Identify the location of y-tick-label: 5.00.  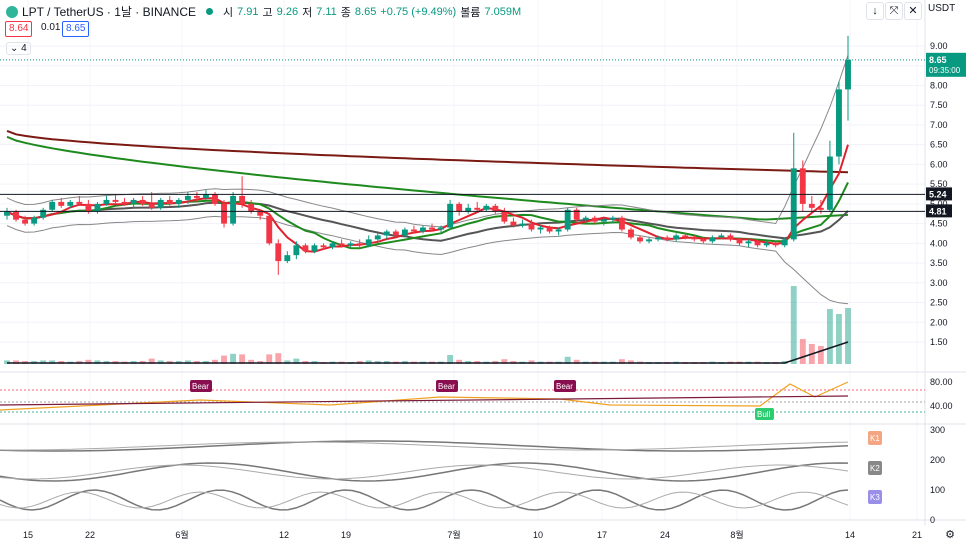
(939, 204).